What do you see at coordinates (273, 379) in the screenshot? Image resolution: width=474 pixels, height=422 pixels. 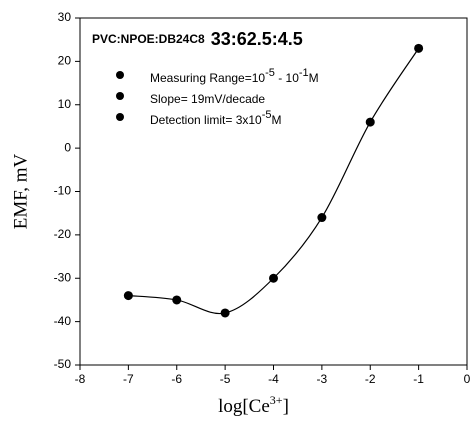 I see `x-tick-label: -4` at bounding box center [273, 379].